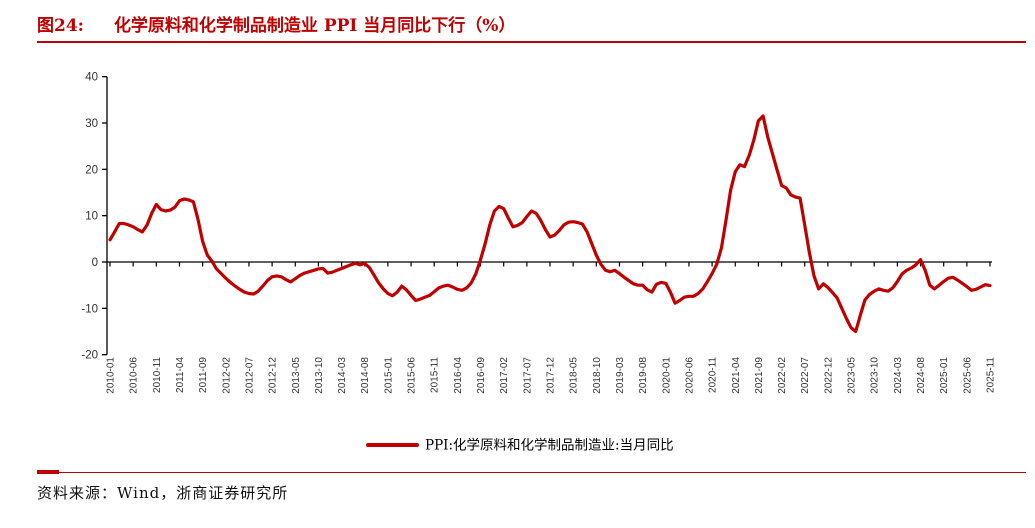 The height and width of the screenshot is (528, 1035). What do you see at coordinates (620, 375) in the screenshot?
I see `x-tick-label: 2019-03` at bounding box center [620, 375].